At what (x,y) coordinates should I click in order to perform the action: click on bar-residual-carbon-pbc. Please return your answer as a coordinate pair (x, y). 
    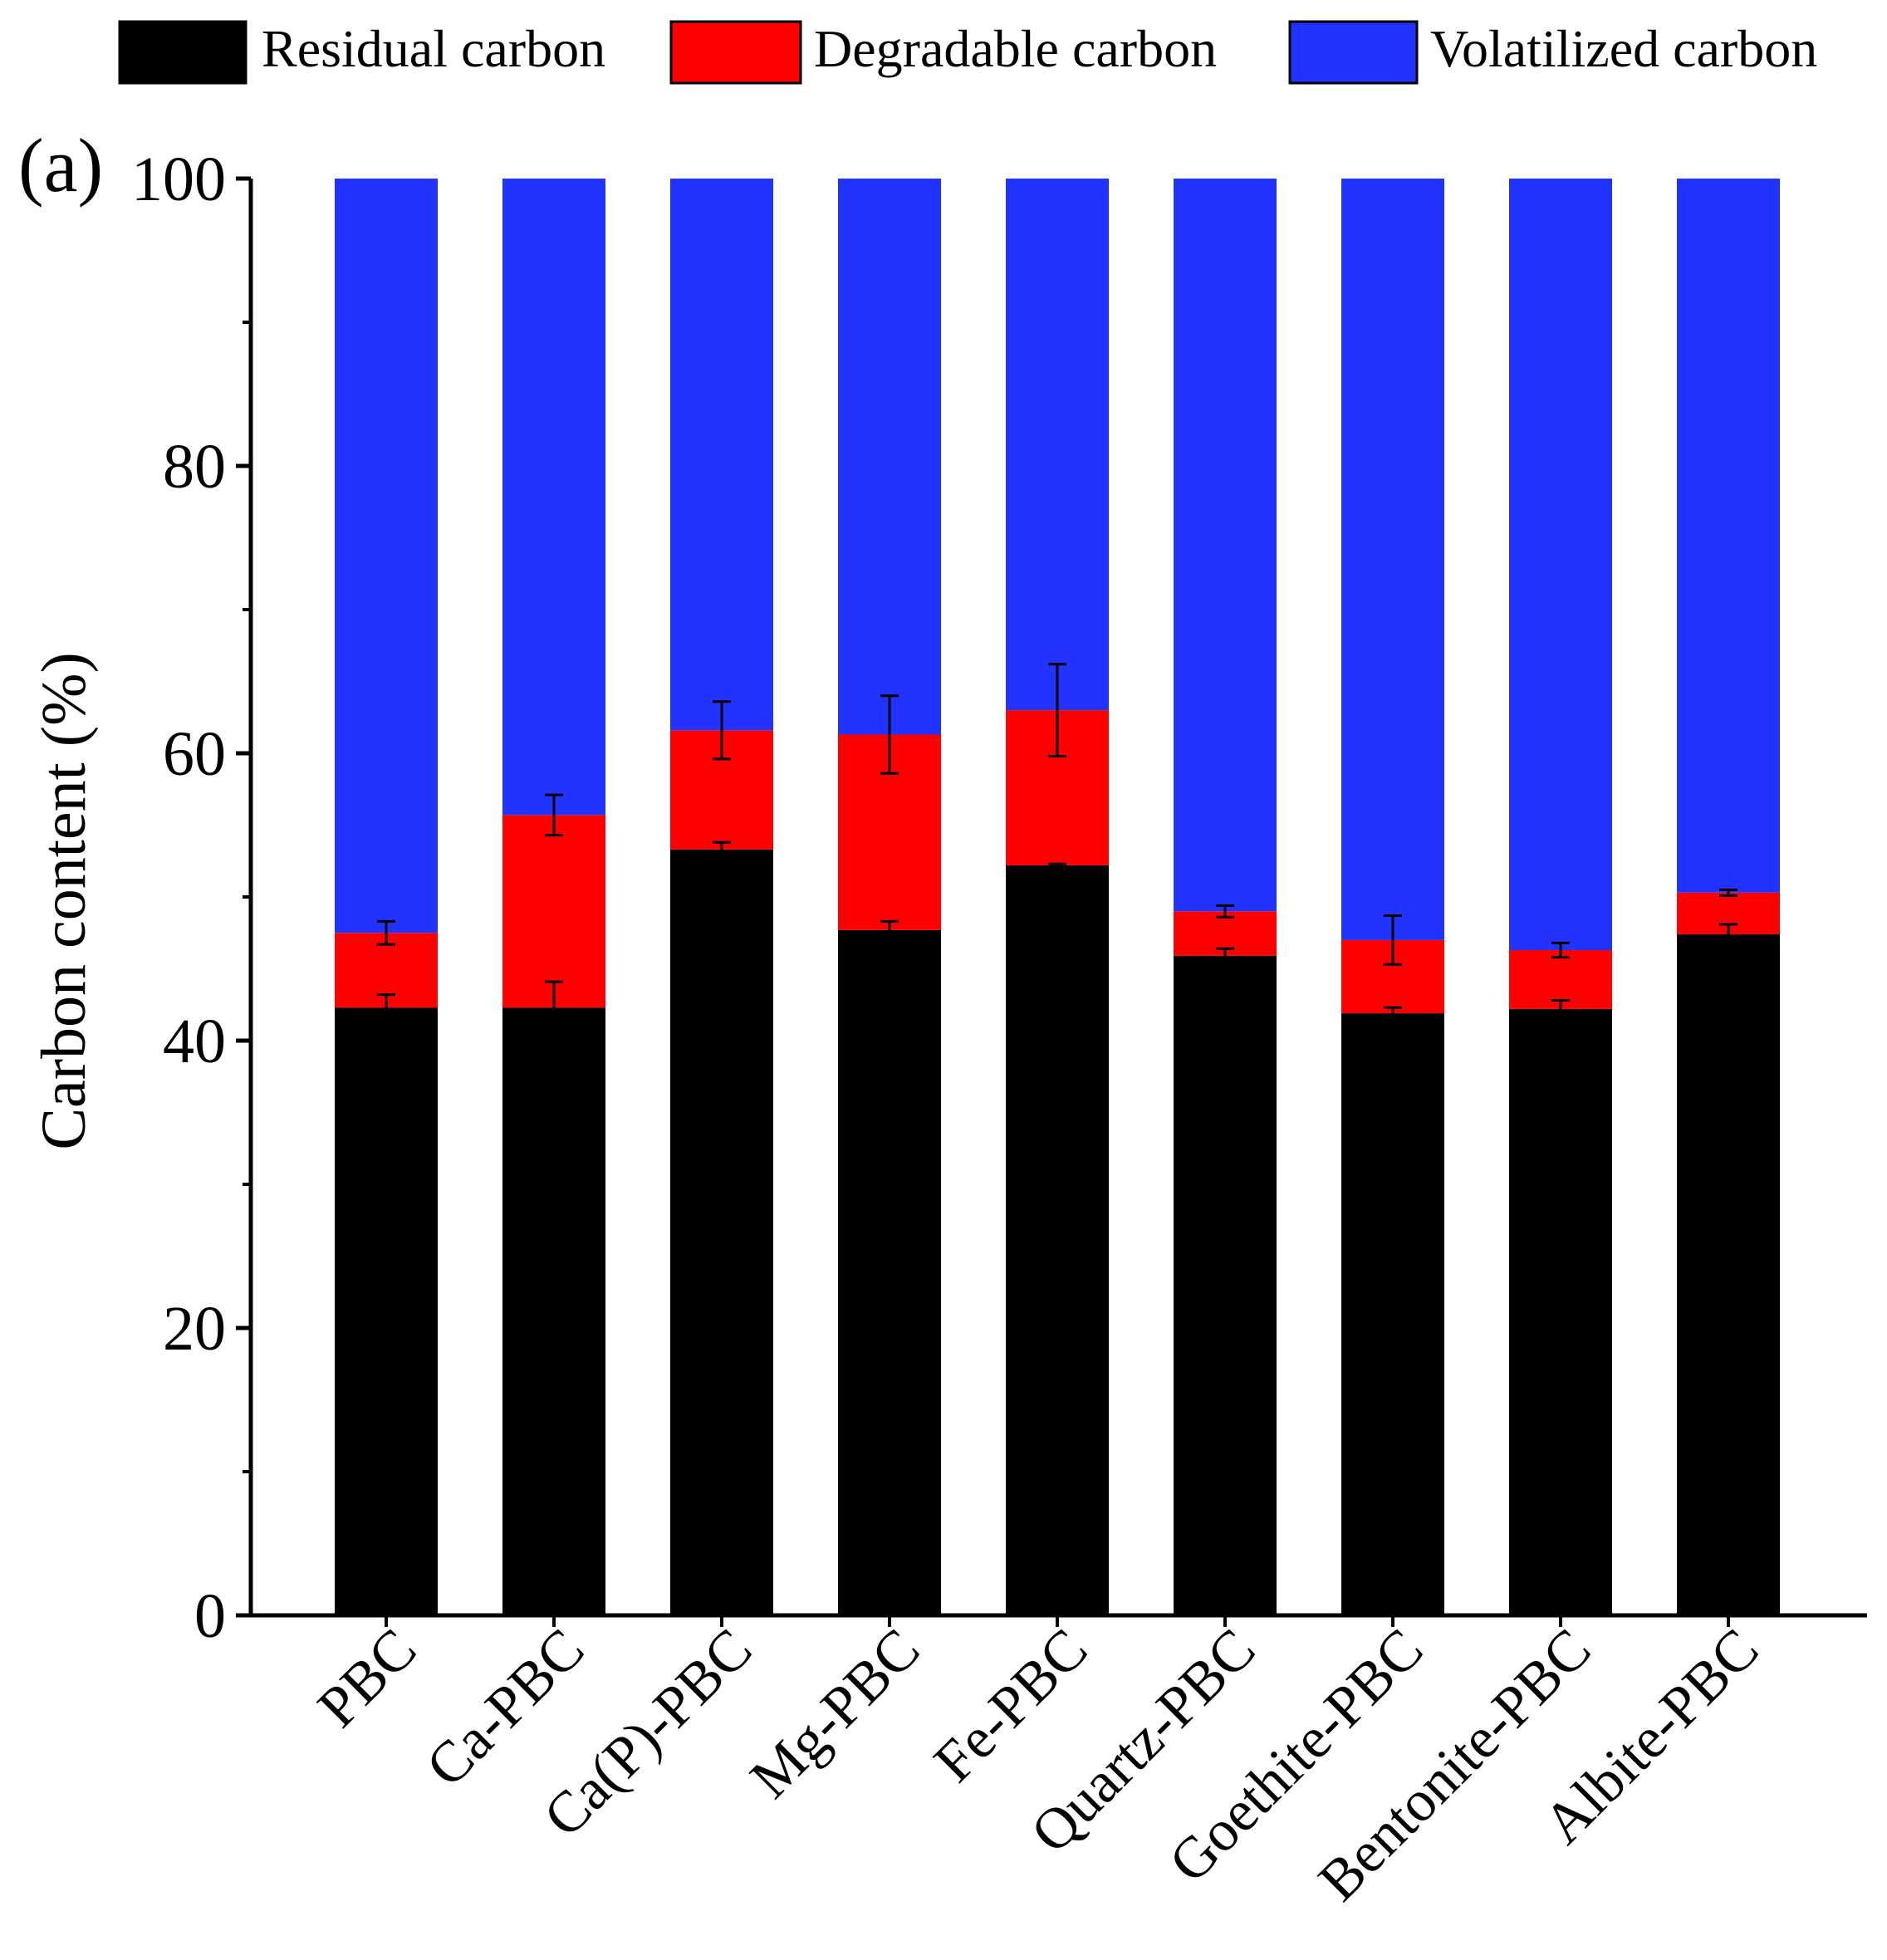
    Looking at the image, I should click on (387, 1311).